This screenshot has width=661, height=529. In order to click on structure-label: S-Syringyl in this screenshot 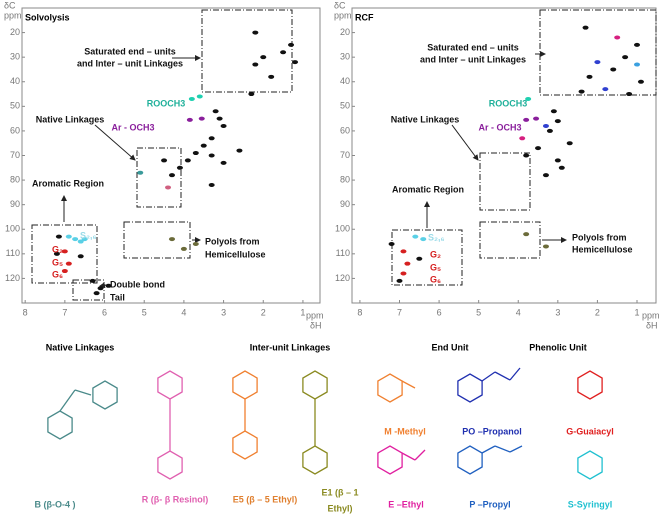, I will do `click(590, 504)`.